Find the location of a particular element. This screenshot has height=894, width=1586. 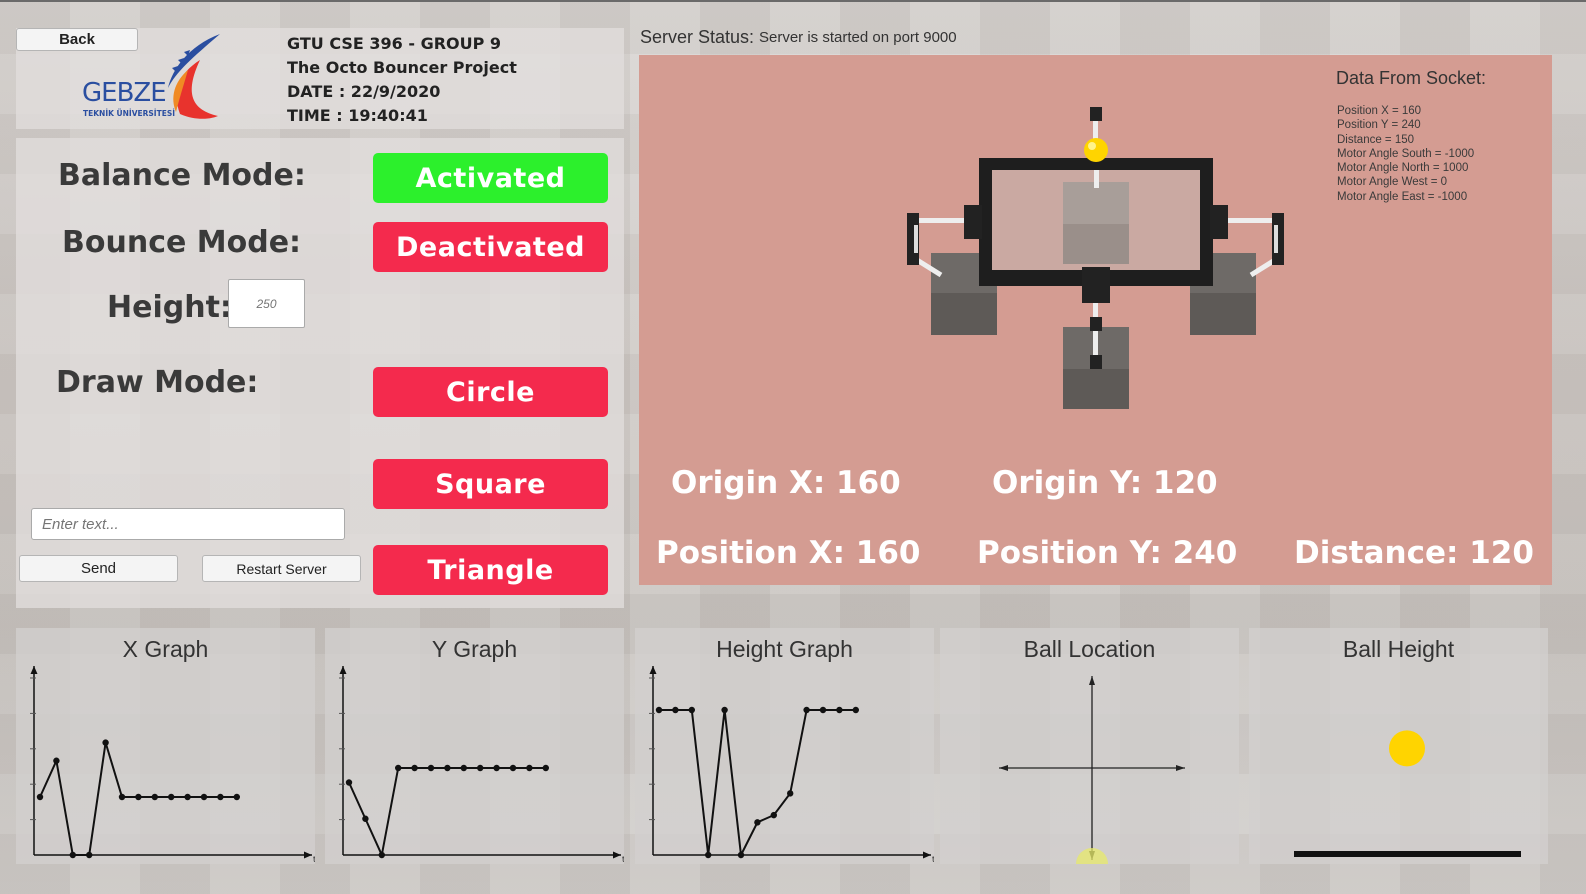

bounce-mode-toggle: Deactivated is located at coordinates (490, 247).